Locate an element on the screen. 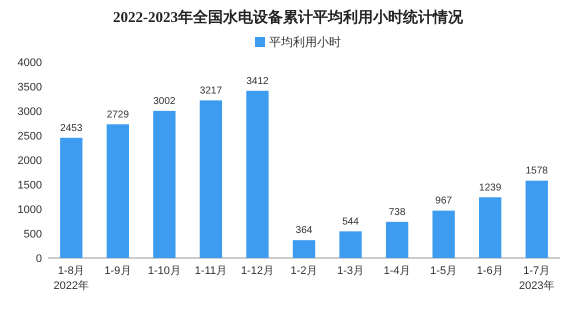 This screenshot has height=327, width=576. y-tick-label: 4000 is located at coordinates (30, 63).